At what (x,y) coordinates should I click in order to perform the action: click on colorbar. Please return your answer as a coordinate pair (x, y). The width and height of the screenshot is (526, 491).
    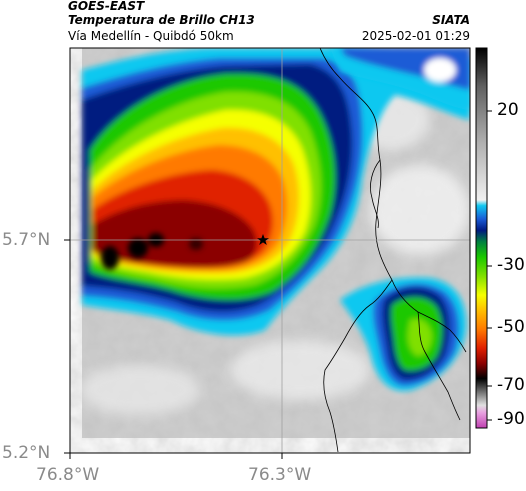
    Looking at the image, I should click on (481, 238).